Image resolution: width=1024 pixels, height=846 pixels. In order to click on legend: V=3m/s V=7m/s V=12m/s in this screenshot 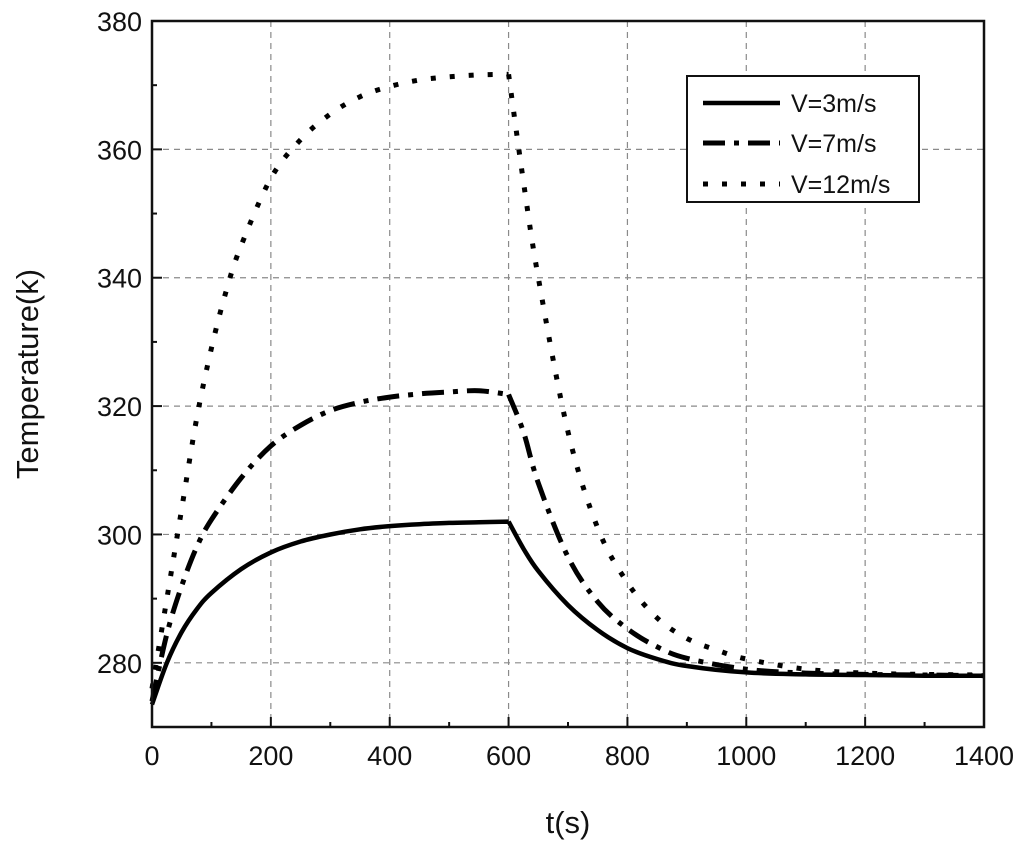, I will do `click(803, 139)`.